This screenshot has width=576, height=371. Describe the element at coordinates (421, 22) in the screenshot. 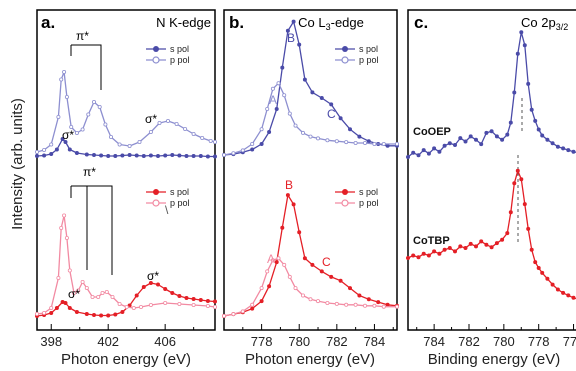

I see `panel-c-label: c.` at that location.